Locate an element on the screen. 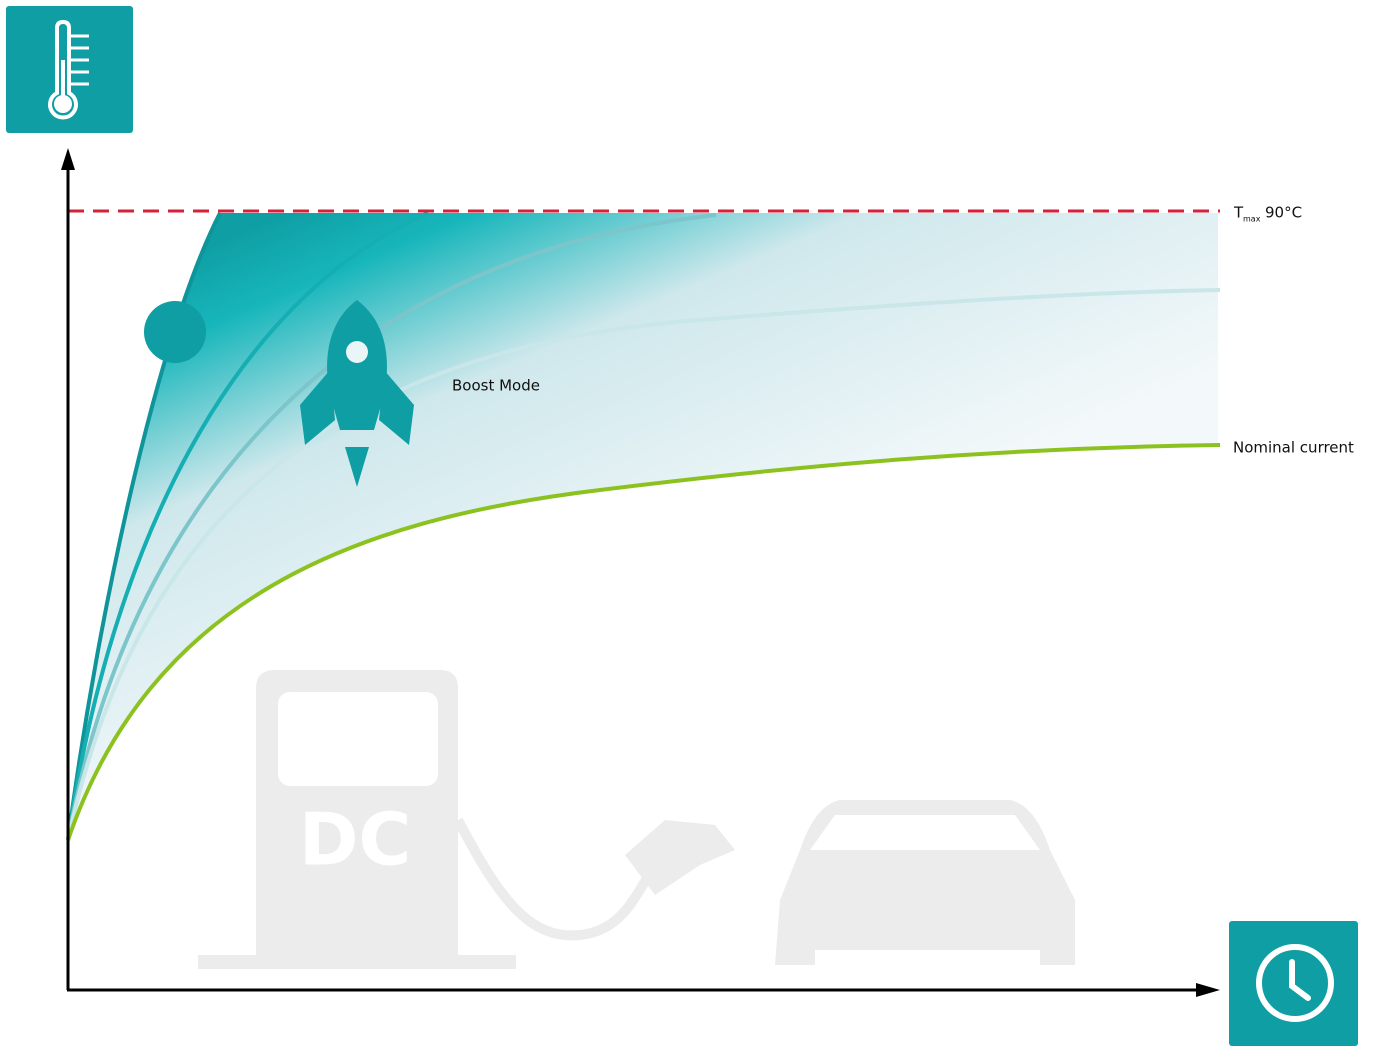 The image size is (1373, 1046). tmax-value: 90°C is located at coordinates (1283, 213).